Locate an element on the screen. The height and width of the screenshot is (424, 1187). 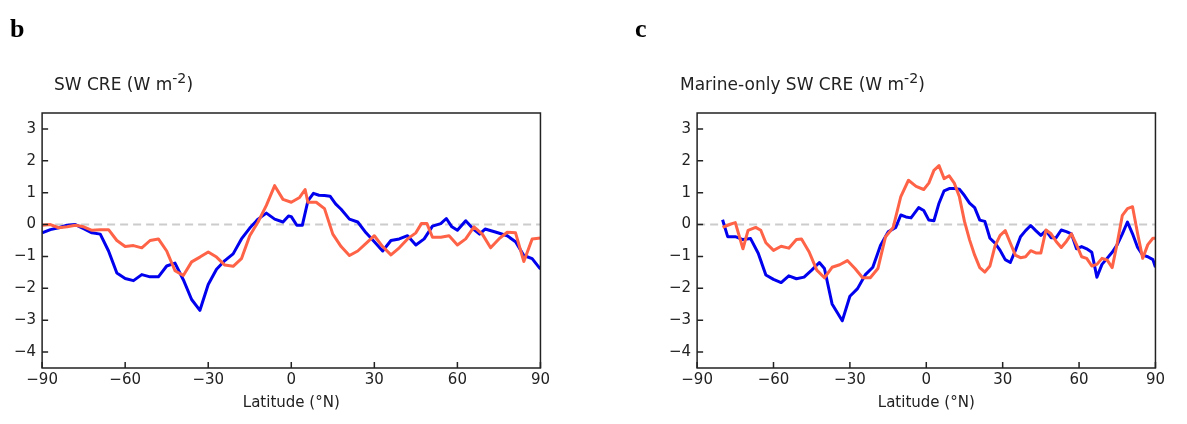
chart-title: SW CRE (W m$^{-2}$) is located at coordinates (124, 82).